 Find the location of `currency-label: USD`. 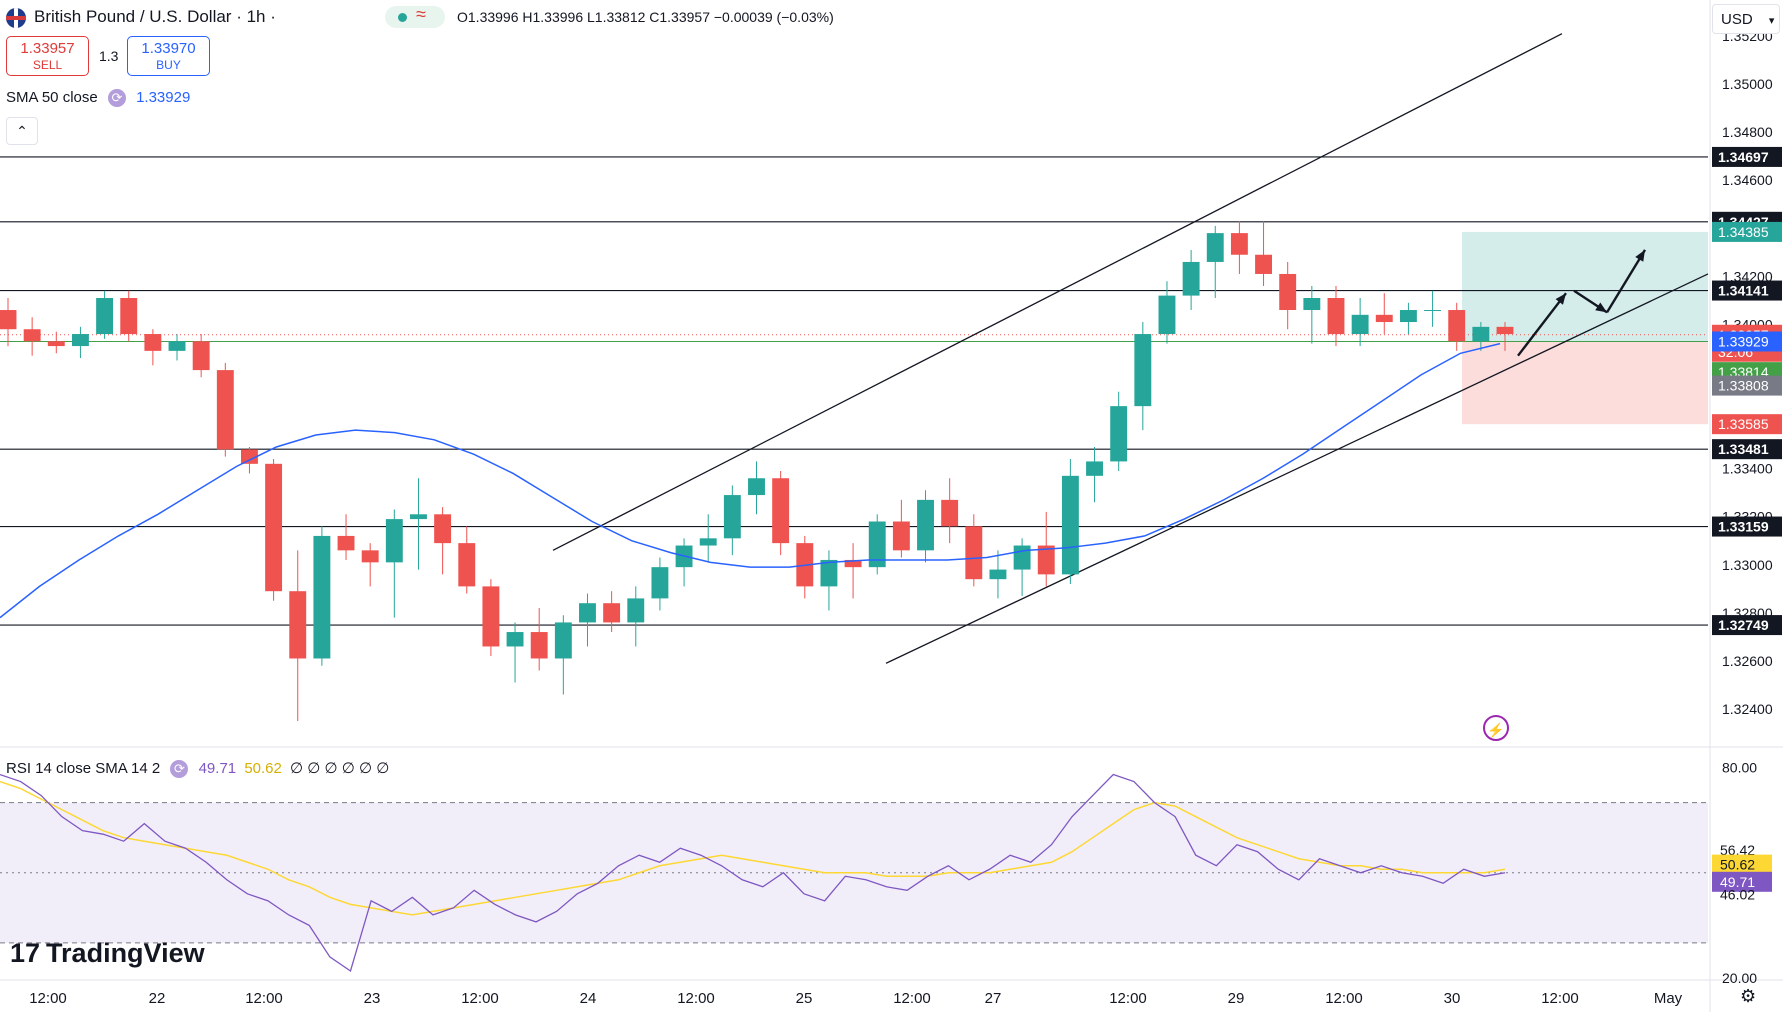

currency-label: USD is located at coordinates (1737, 19).